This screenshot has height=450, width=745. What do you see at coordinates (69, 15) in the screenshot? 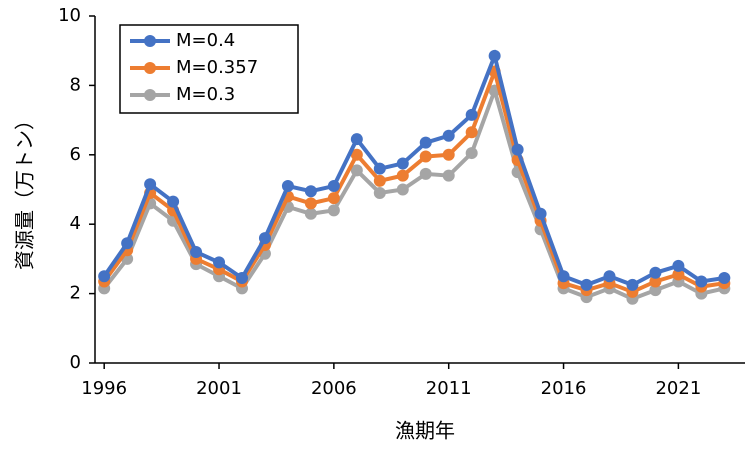
I see `y-tick-label: 10` at bounding box center [69, 15].